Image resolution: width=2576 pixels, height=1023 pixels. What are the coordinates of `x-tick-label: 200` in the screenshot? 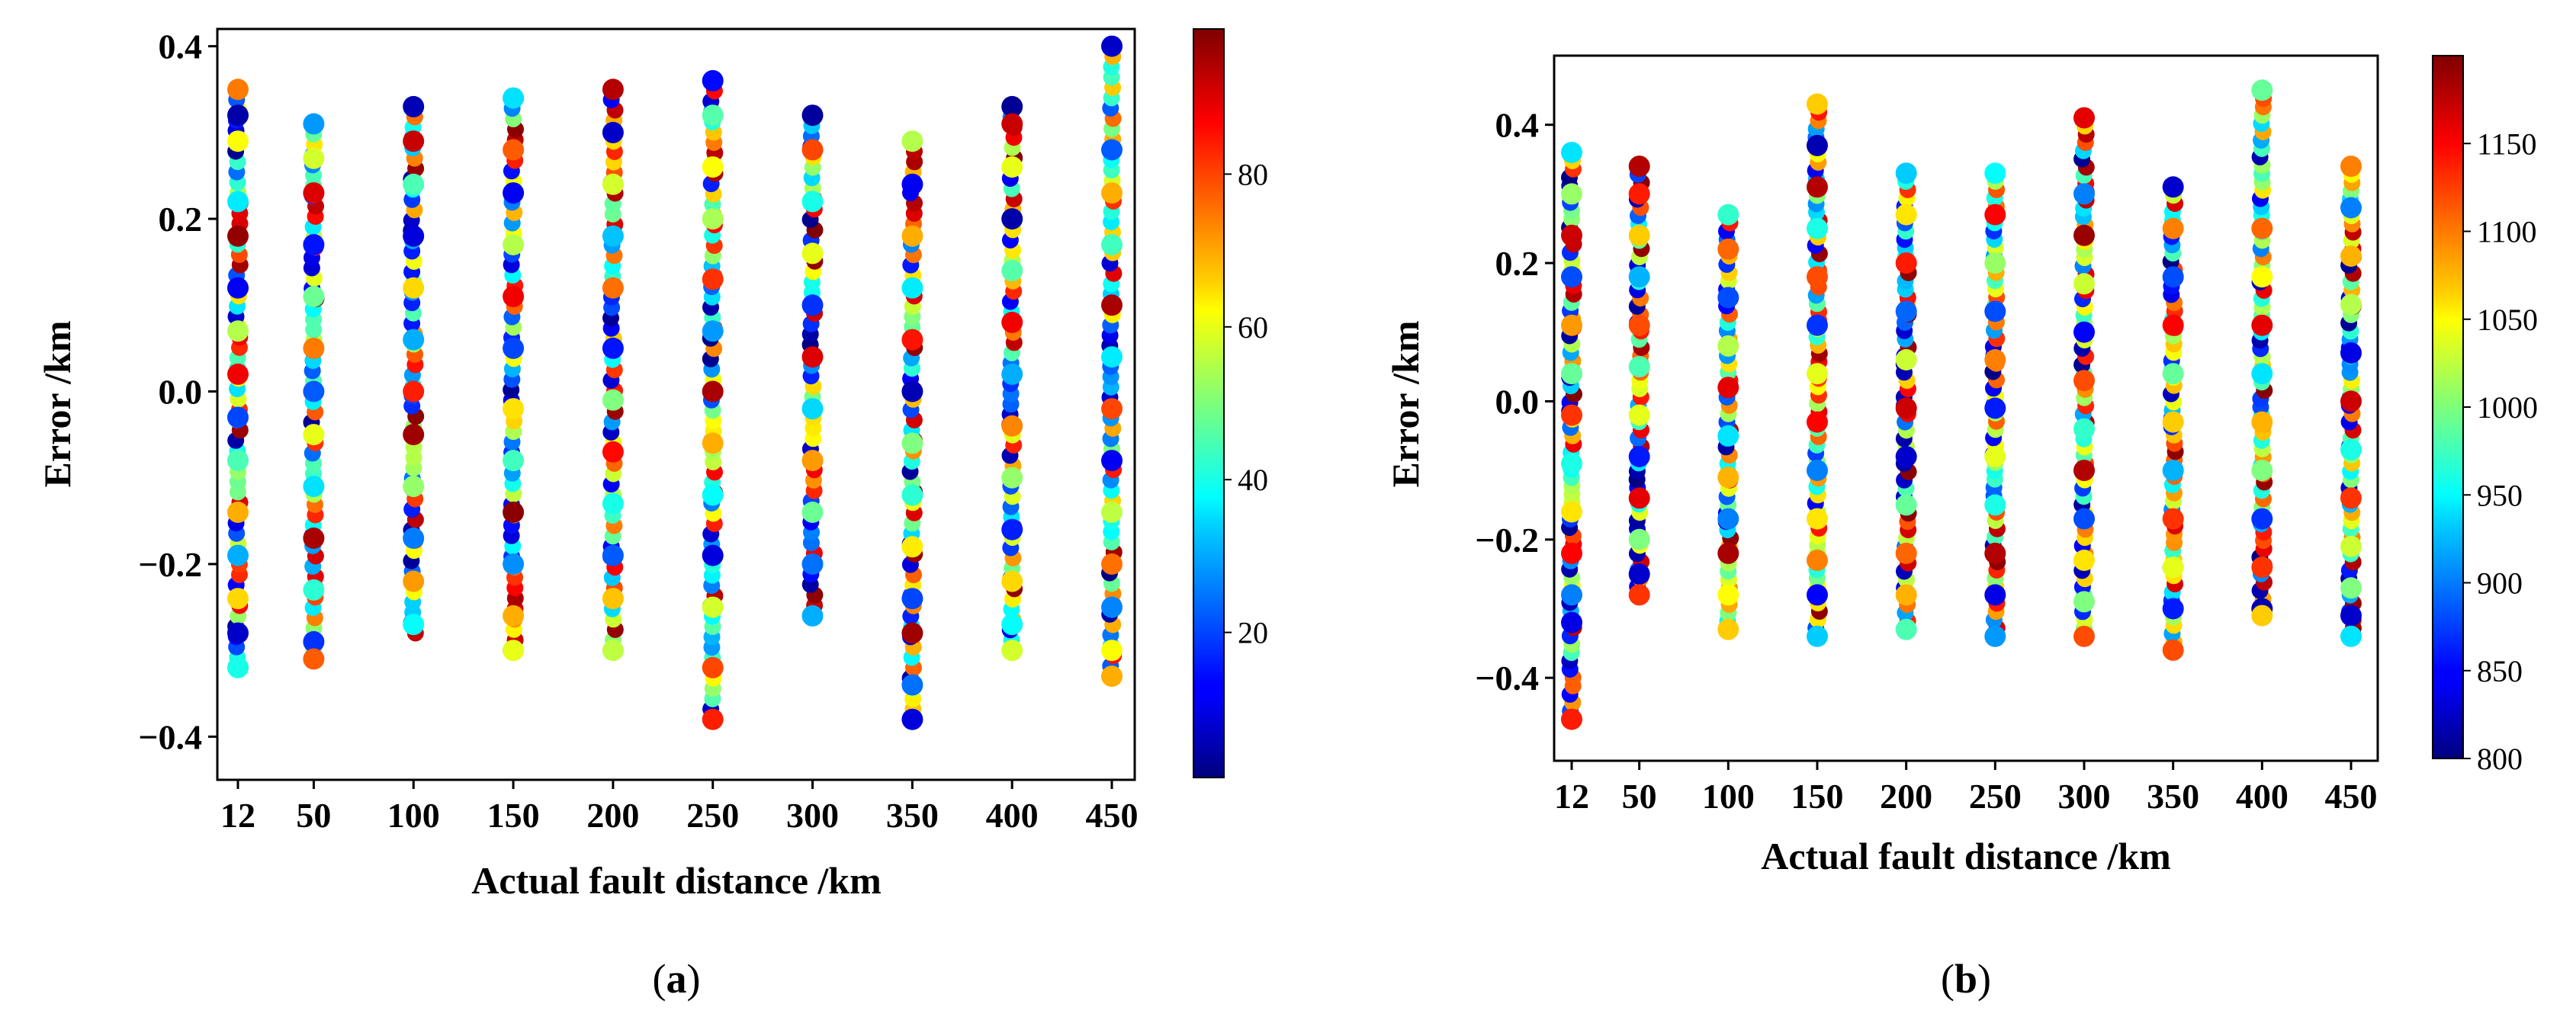 It's located at (612, 815).